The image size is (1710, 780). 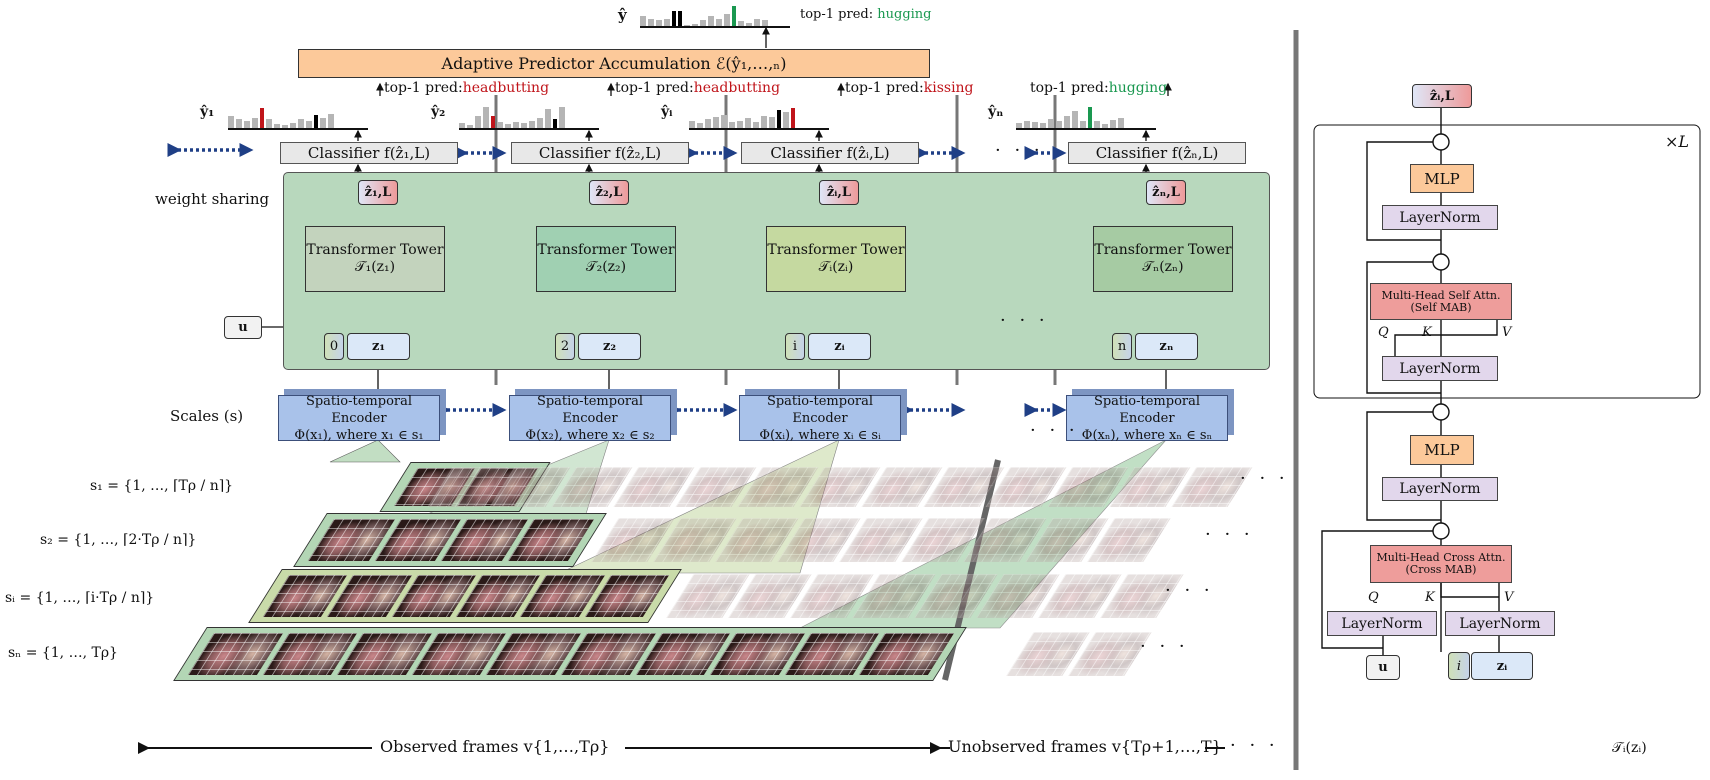 I want to click on layernorm-query: LayerNorm, so click(x=1382, y=623).